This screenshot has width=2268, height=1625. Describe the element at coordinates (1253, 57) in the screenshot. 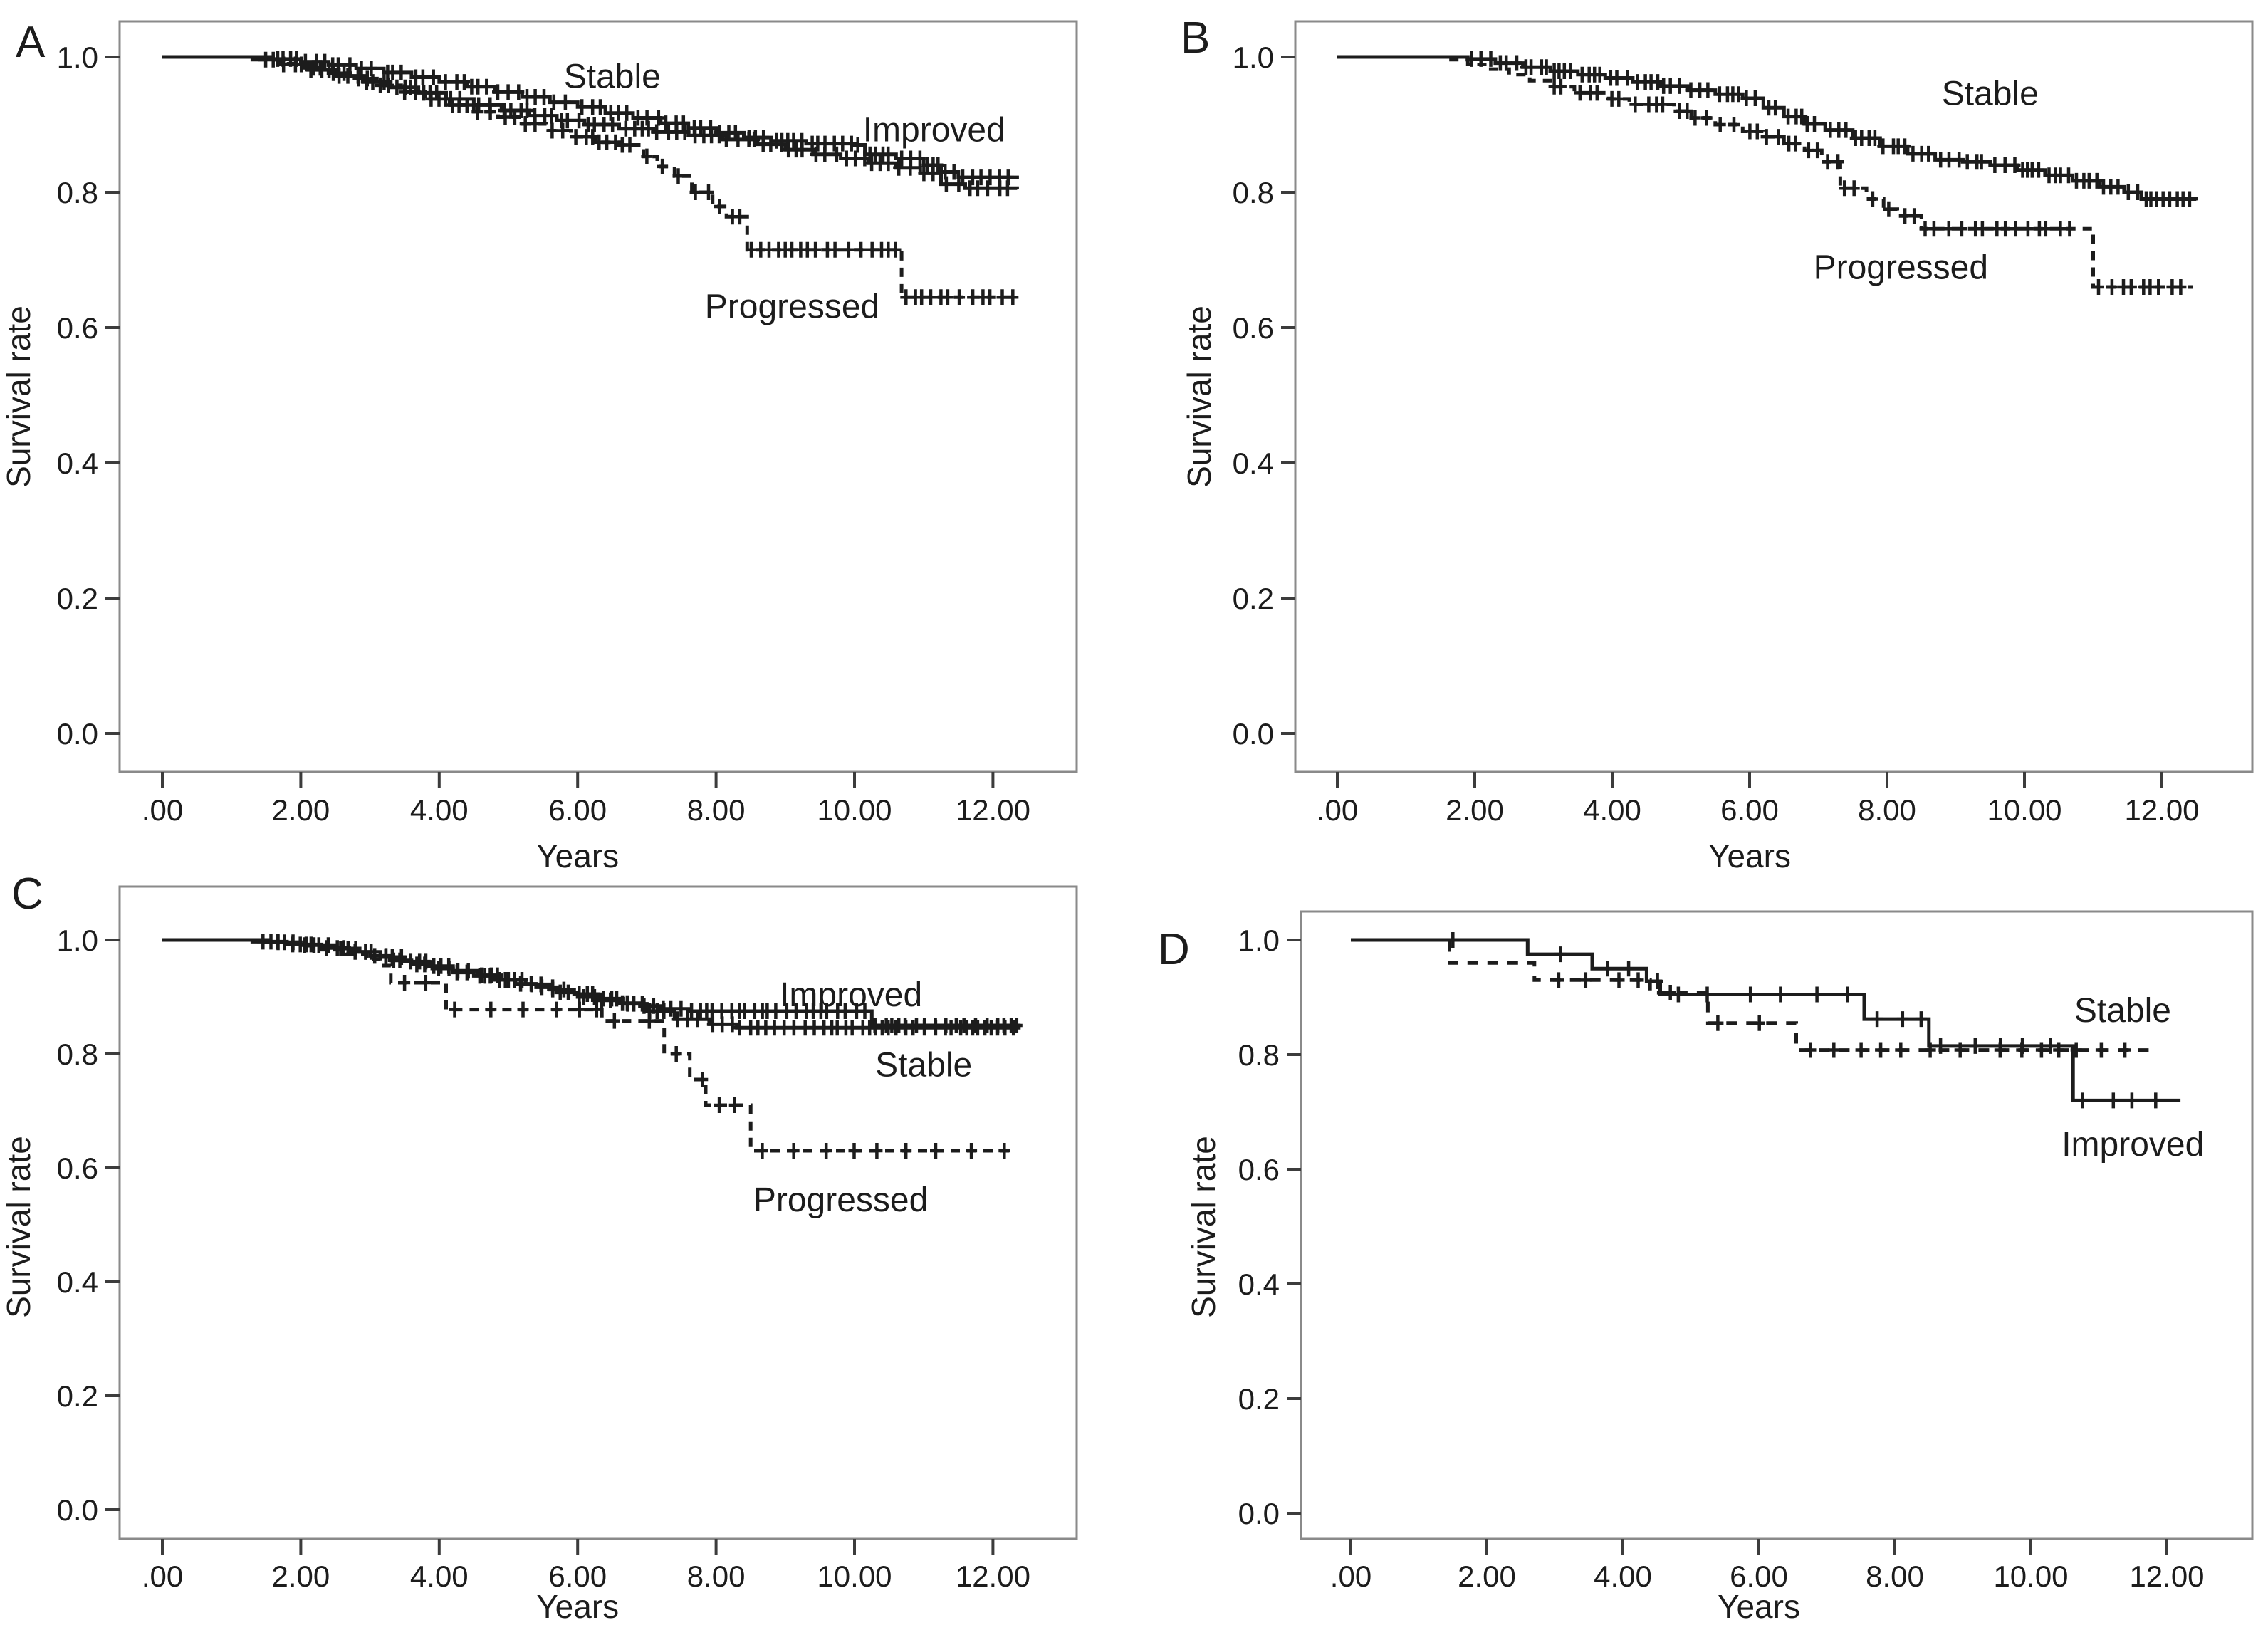

I see `y-axis-tick-label: 1.0` at that location.